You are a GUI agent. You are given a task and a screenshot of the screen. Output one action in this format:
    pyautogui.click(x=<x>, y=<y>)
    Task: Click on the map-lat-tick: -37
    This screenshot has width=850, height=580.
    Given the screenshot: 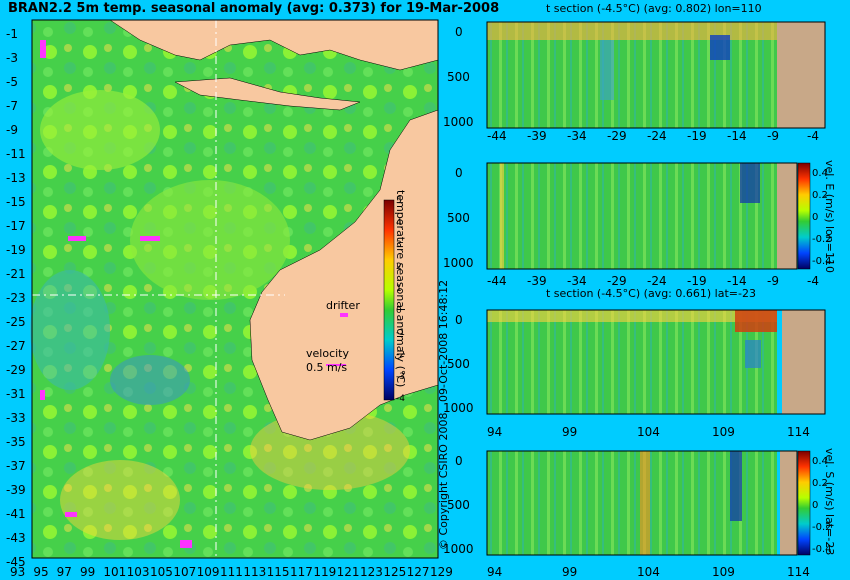 What is the action you would take?
    pyautogui.click(x=16, y=466)
    